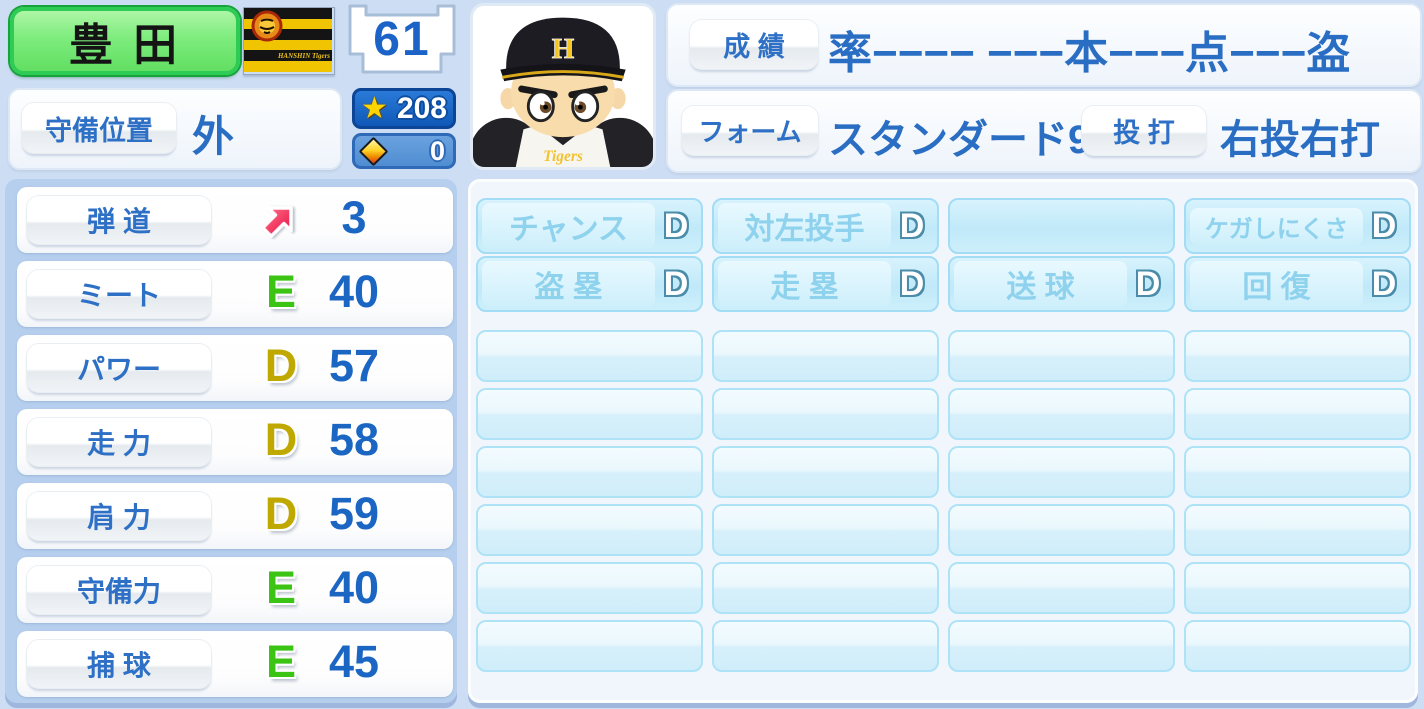 This screenshot has height=709, width=1424. What do you see at coordinates (235, 442) in the screenshot?
I see `stat-row-speed: 走 力 D 58` at bounding box center [235, 442].